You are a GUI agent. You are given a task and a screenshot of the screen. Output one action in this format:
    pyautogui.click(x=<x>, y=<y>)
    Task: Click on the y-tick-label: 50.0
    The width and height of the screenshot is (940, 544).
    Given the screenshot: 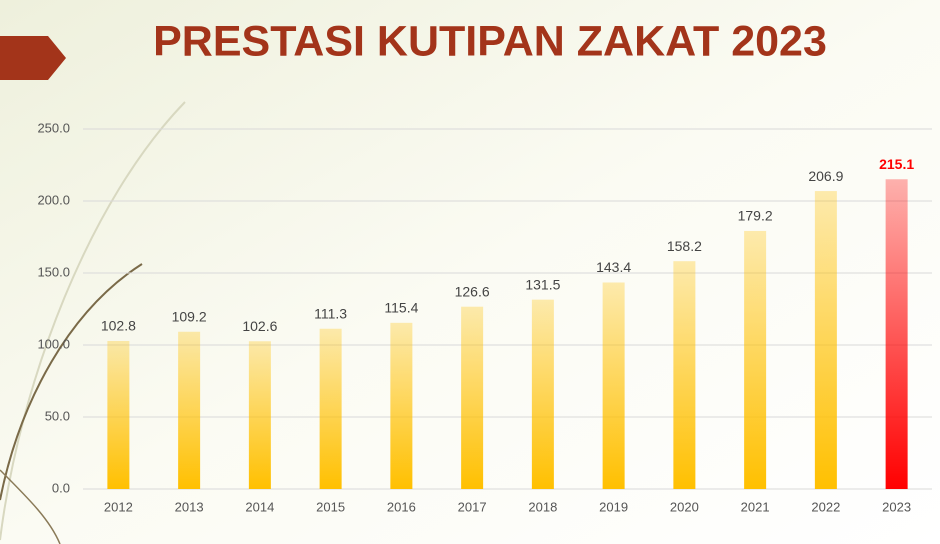 What is the action you would take?
    pyautogui.click(x=57, y=415)
    